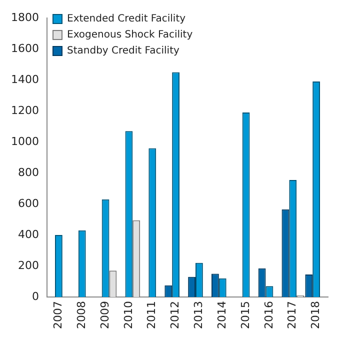 Image resolution: width=346 pixels, height=341 pixels. Describe the element at coordinates (58, 315) in the screenshot. I see `x-tick-label: 2007` at that location.